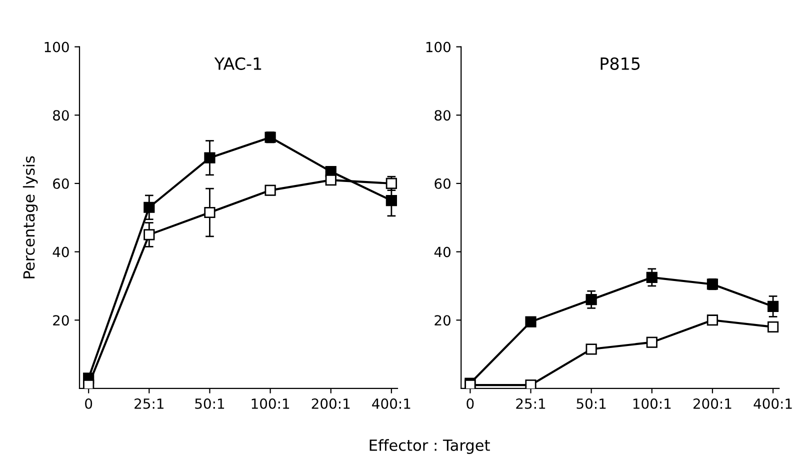  What do you see at coordinates (430, 446) in the screenshot?
I see `x-axis-title: Effector : Target` at bounding box center [430, 446].